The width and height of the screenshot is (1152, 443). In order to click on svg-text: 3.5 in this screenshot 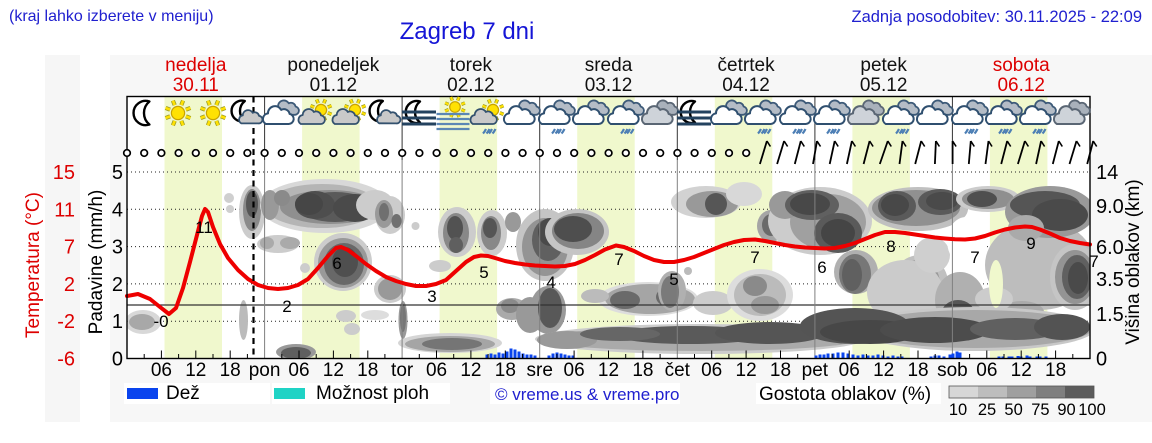, I will do `click(1110, 280)`.